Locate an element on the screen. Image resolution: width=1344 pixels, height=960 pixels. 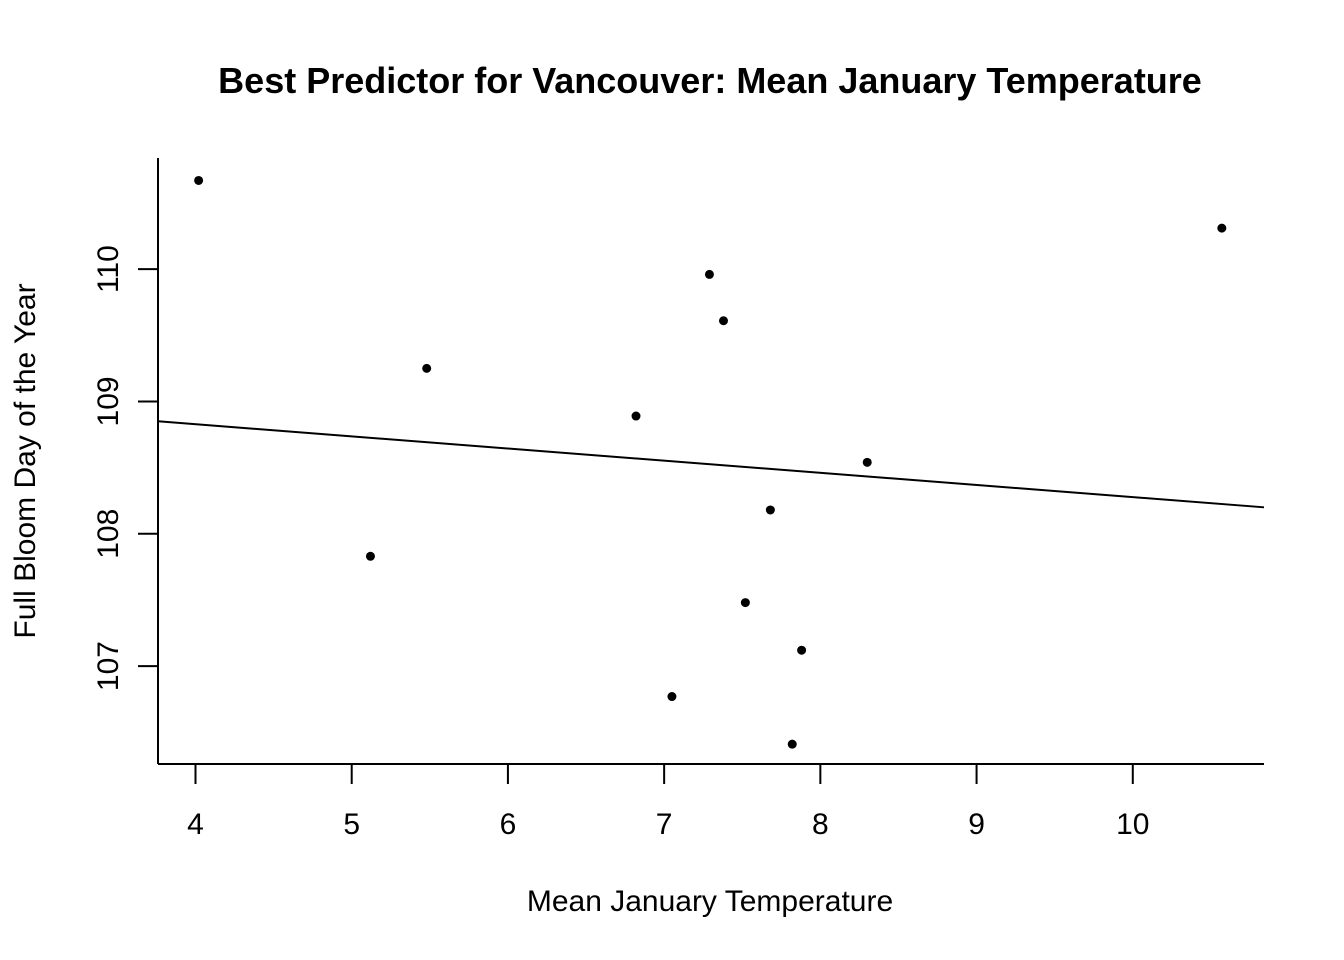
x-tick-label-5: 5 is located at coordinates (351, 824).